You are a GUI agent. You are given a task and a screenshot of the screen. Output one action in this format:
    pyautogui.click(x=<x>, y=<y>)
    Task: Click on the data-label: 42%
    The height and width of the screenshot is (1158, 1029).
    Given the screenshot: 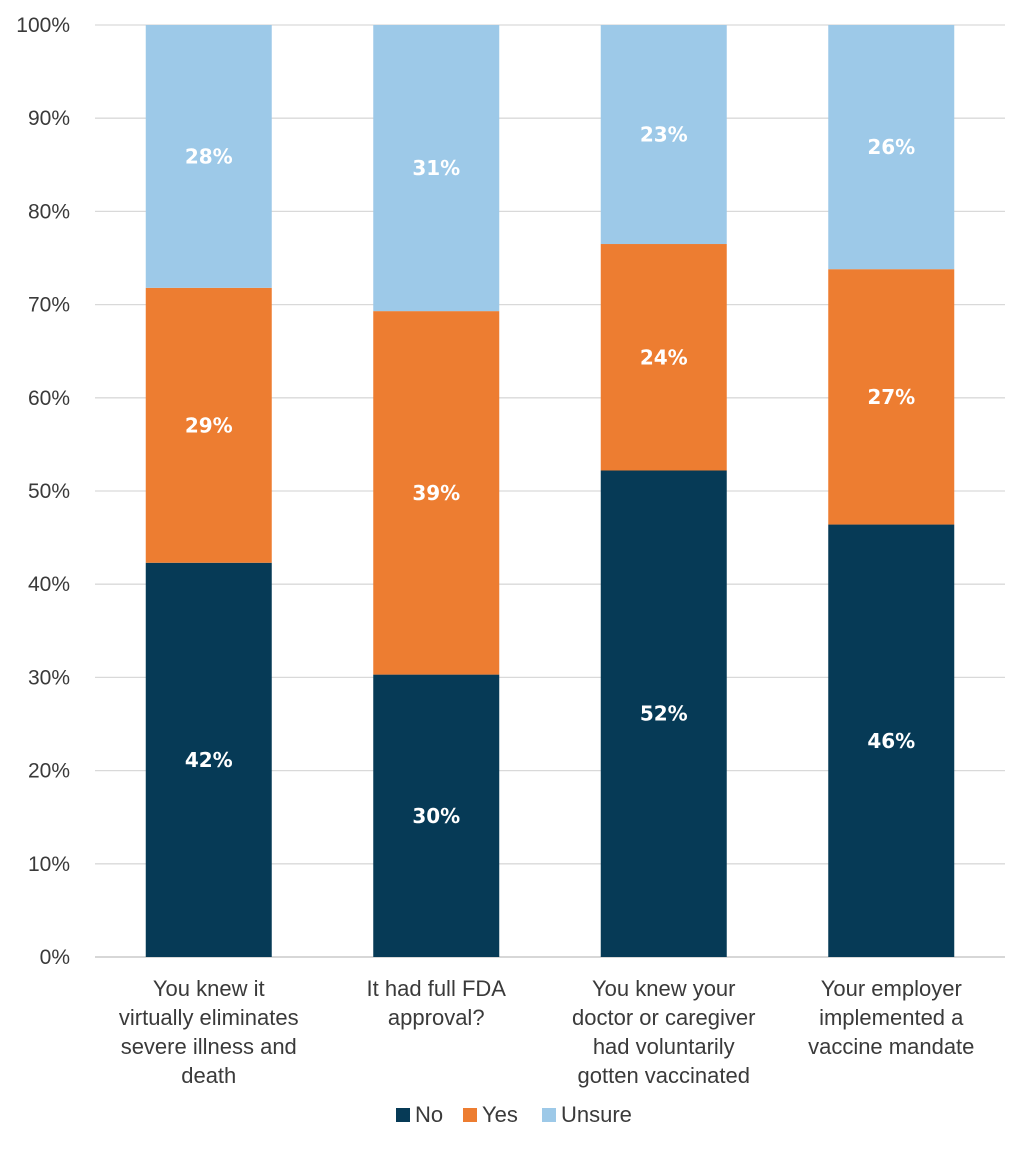 What is the action you would take?
    pyautogui.click(x=209, y=760)
    